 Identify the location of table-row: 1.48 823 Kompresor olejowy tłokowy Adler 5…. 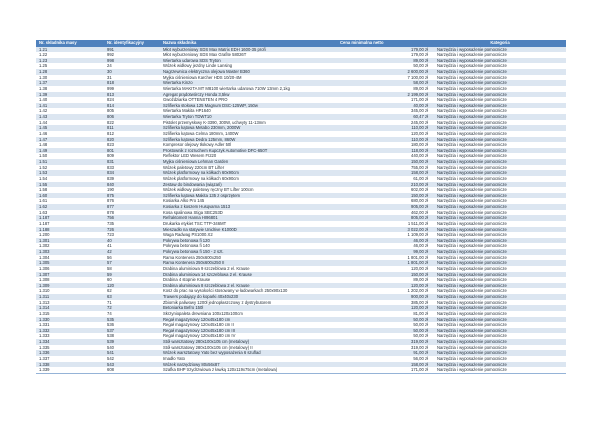
(301, 145).